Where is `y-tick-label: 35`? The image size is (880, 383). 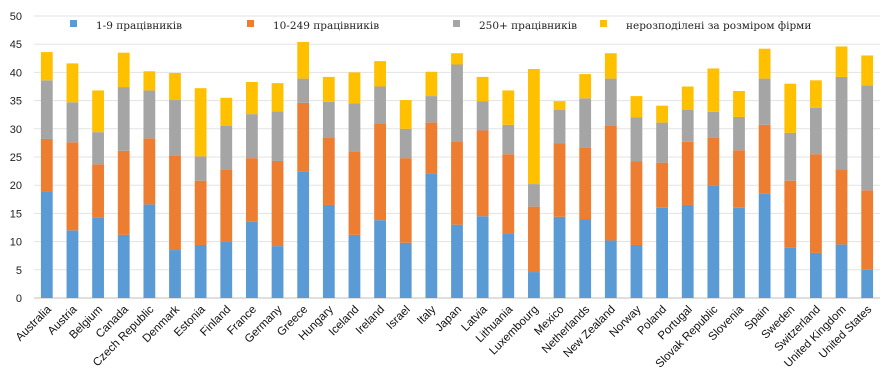
y-tick-label: 35 is located at coordinates (16, 102).